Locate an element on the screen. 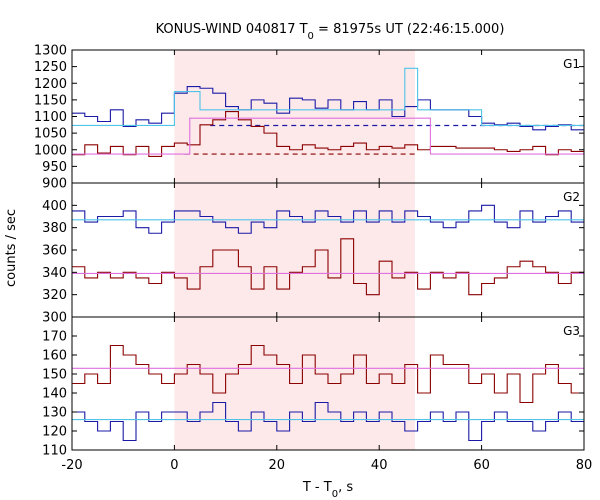 Image resolution: width=600 pixels, height=500 pixels. y-tick-label: 380 is located at coordinates (54, 228).